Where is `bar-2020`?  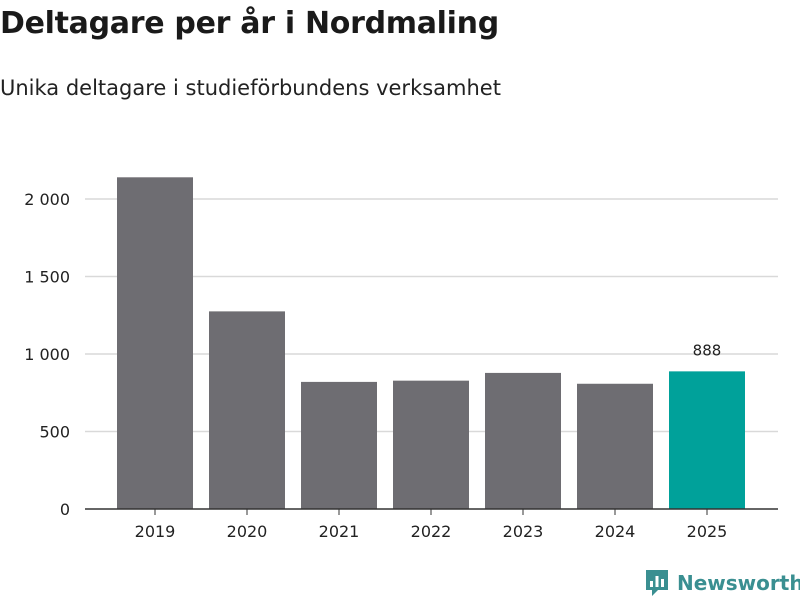 bar-2020 is located at coordinates (247, 410).